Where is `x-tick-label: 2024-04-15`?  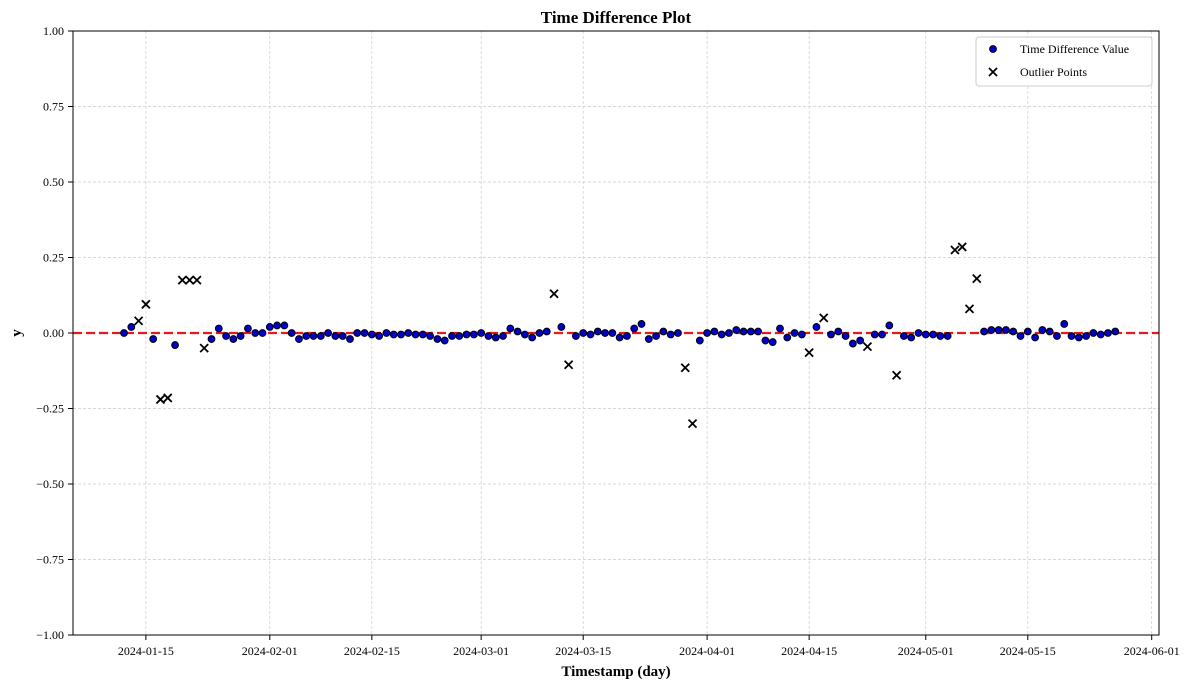 x-tick-label: 2024-04-15 is located at coordinates (809, 651).